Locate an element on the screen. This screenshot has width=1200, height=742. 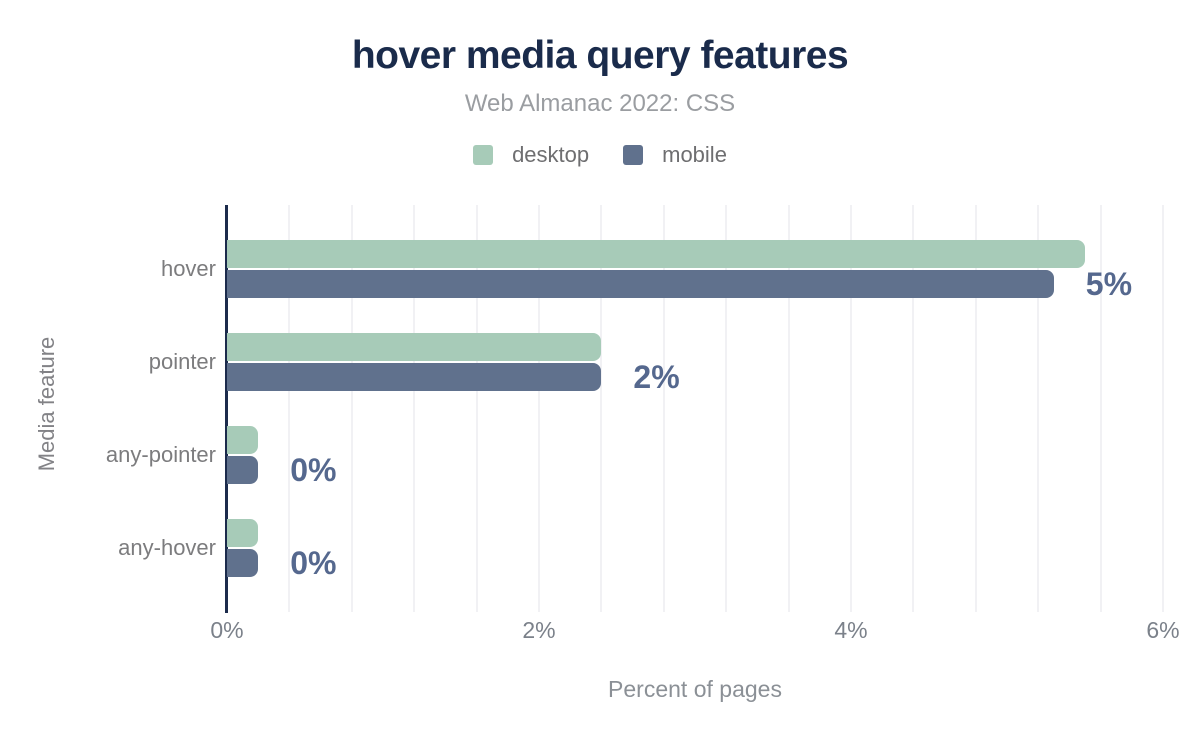
x-tick-label-4%: 4% is located at coordinates (851, 630).